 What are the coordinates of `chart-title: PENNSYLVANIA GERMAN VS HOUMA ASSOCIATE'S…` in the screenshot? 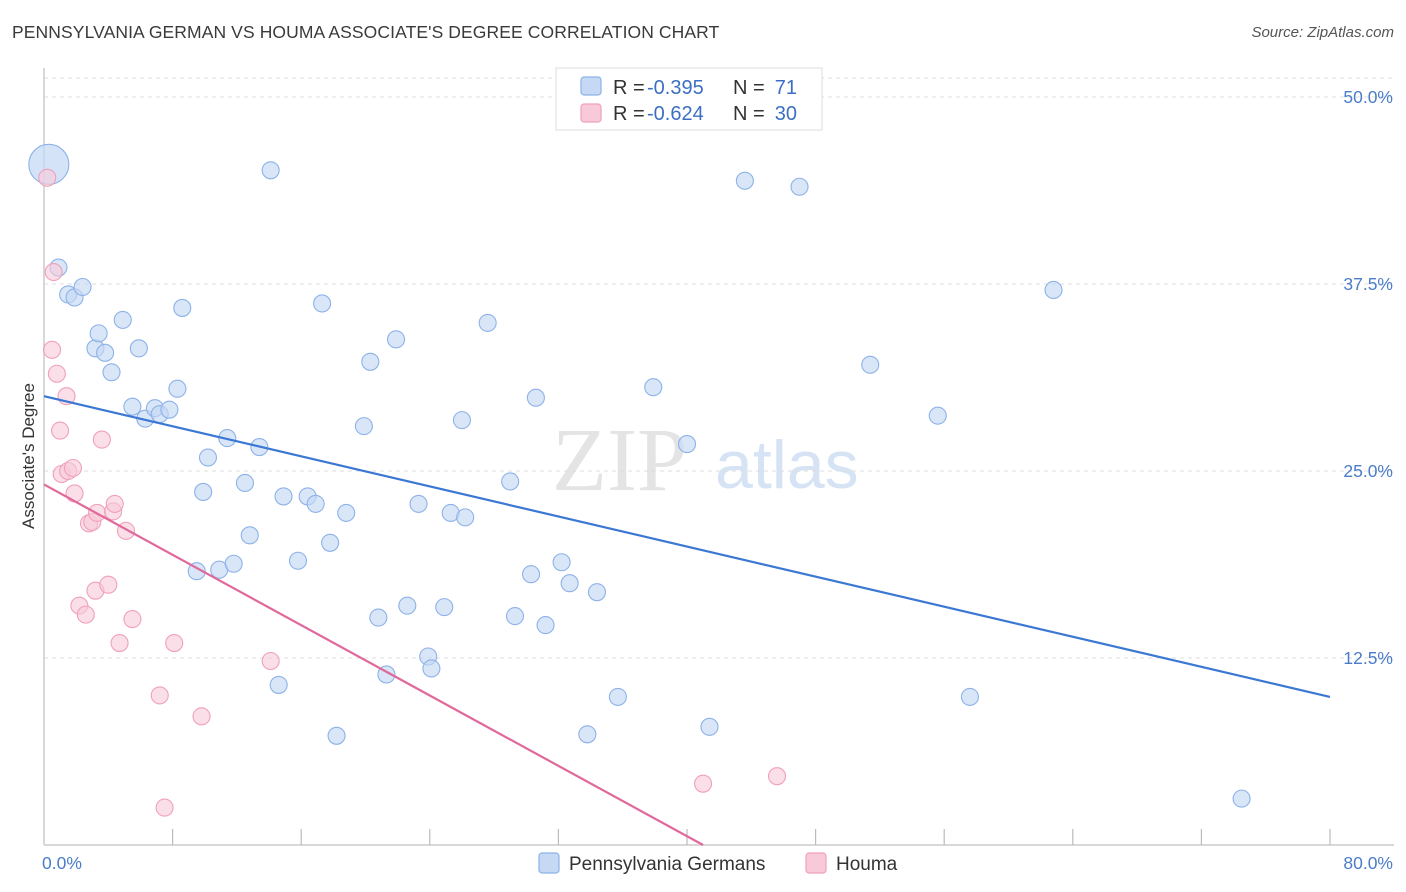 It's located at (366, 32).